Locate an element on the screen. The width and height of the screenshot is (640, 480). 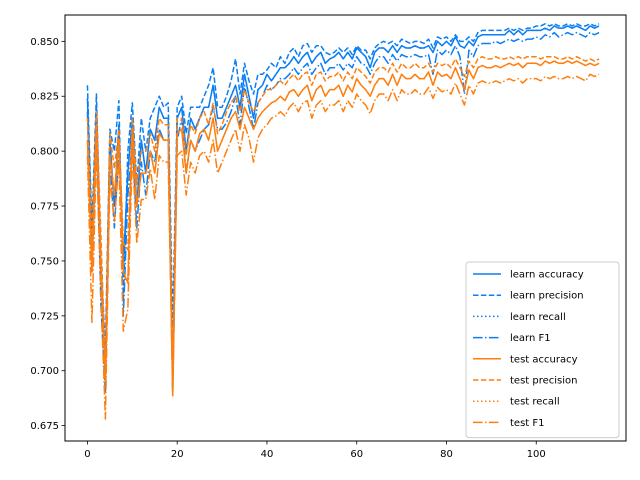
y-tick-label: 0.775 is located at coordinates (44, 207).